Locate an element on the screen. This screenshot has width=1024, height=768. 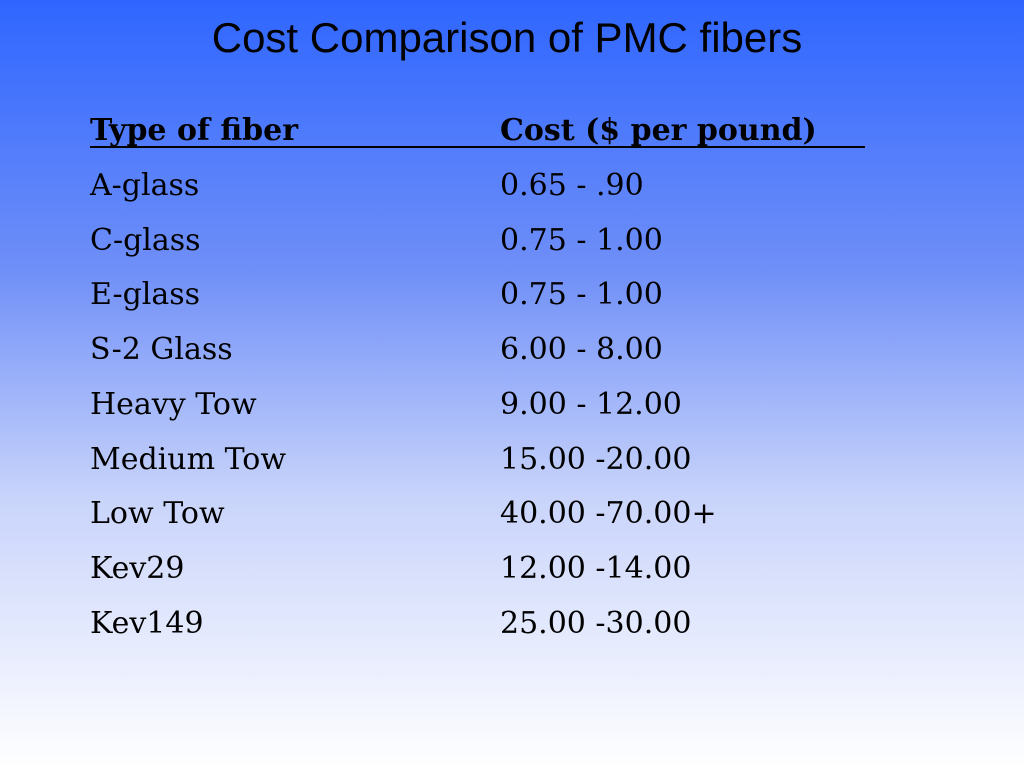
fiber-cost: 40.00 -70.00+ is located at coordinates (608, 514).